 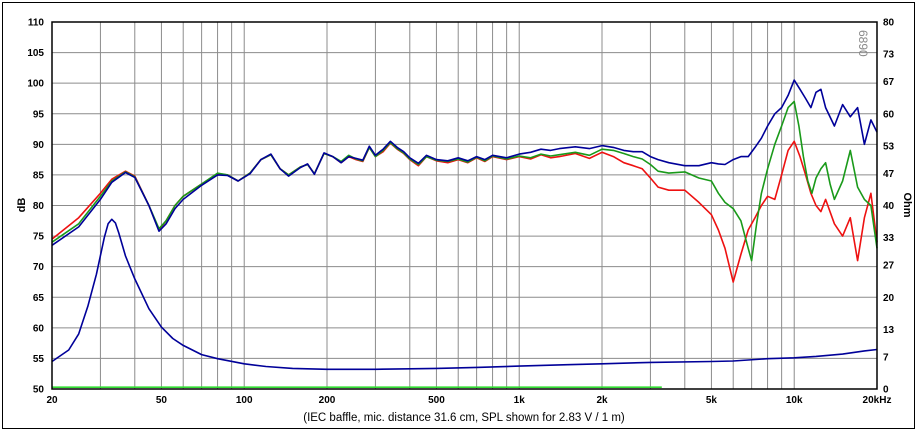 What do you see at coordinates (39, 175) in the screenshot?
I see `y-left-tick-label: 85` at bounding box center [39, 175].